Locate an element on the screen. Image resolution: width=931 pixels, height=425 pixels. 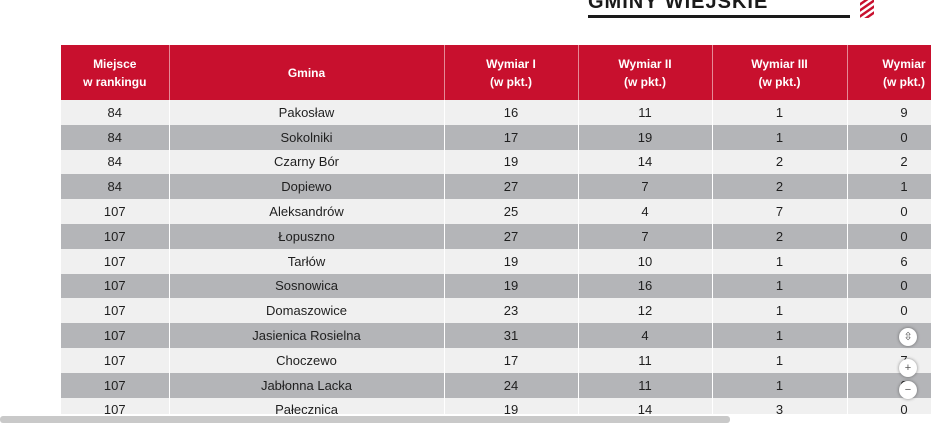
table-row: 84 Pakosław 16 11 1 9 is located at coordinates (496, 112).